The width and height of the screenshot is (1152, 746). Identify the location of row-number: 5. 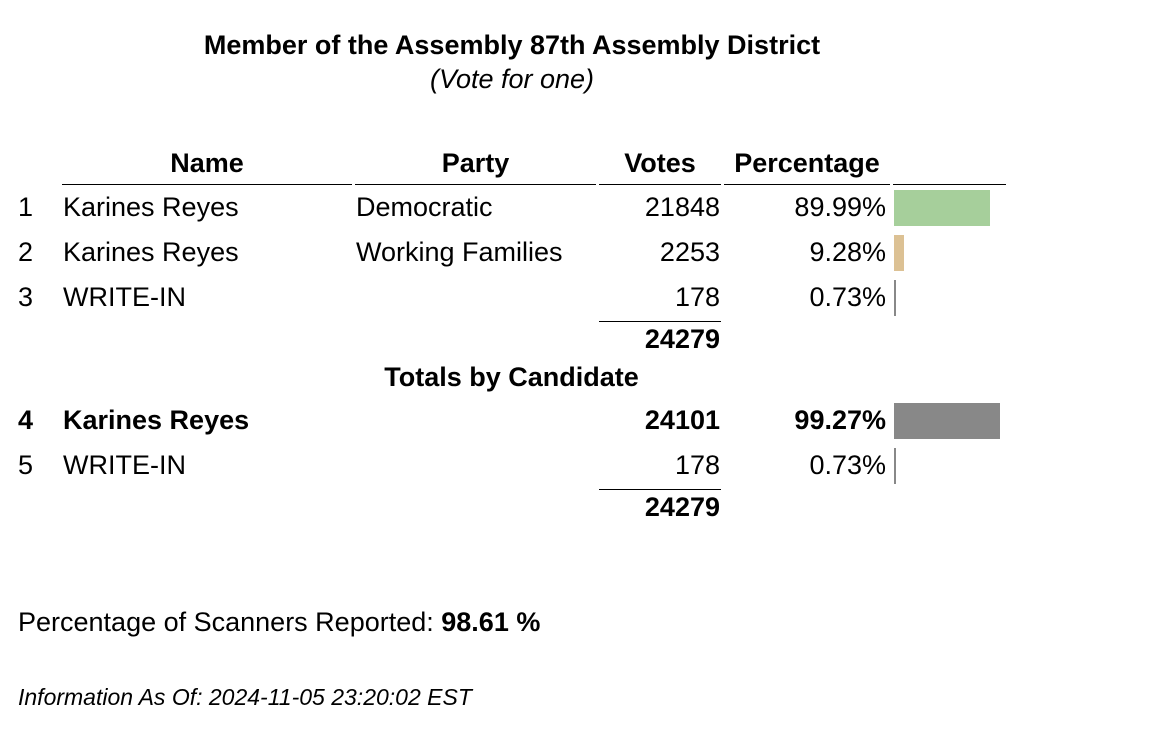
(26, 465).